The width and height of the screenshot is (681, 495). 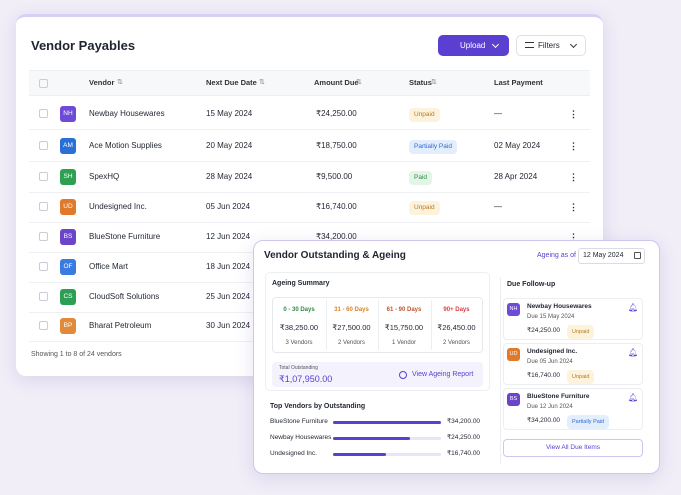 What do you see at coordinates (299, 343) in the screenshot?
I see `bucket-count: 3 Vendors` at bounding box center [299, 343].